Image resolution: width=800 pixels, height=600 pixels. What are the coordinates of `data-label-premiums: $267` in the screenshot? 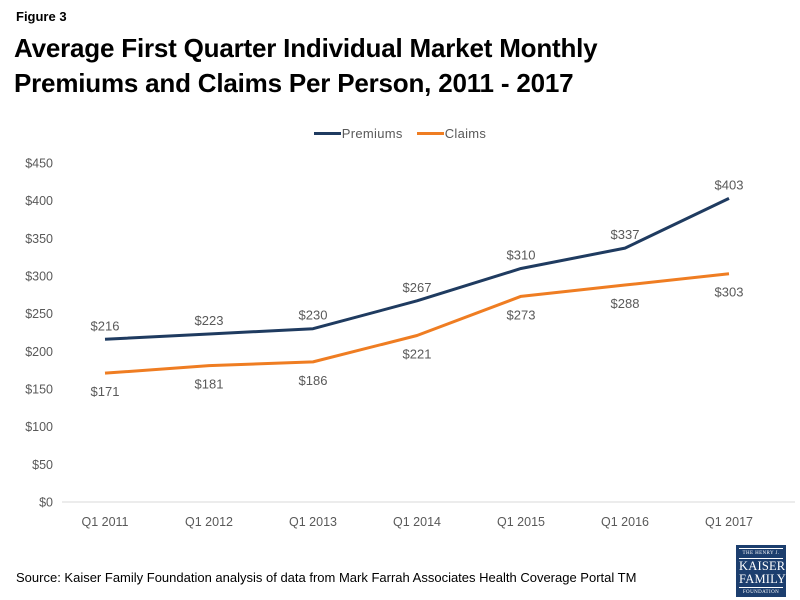 It's located at (417, 287).